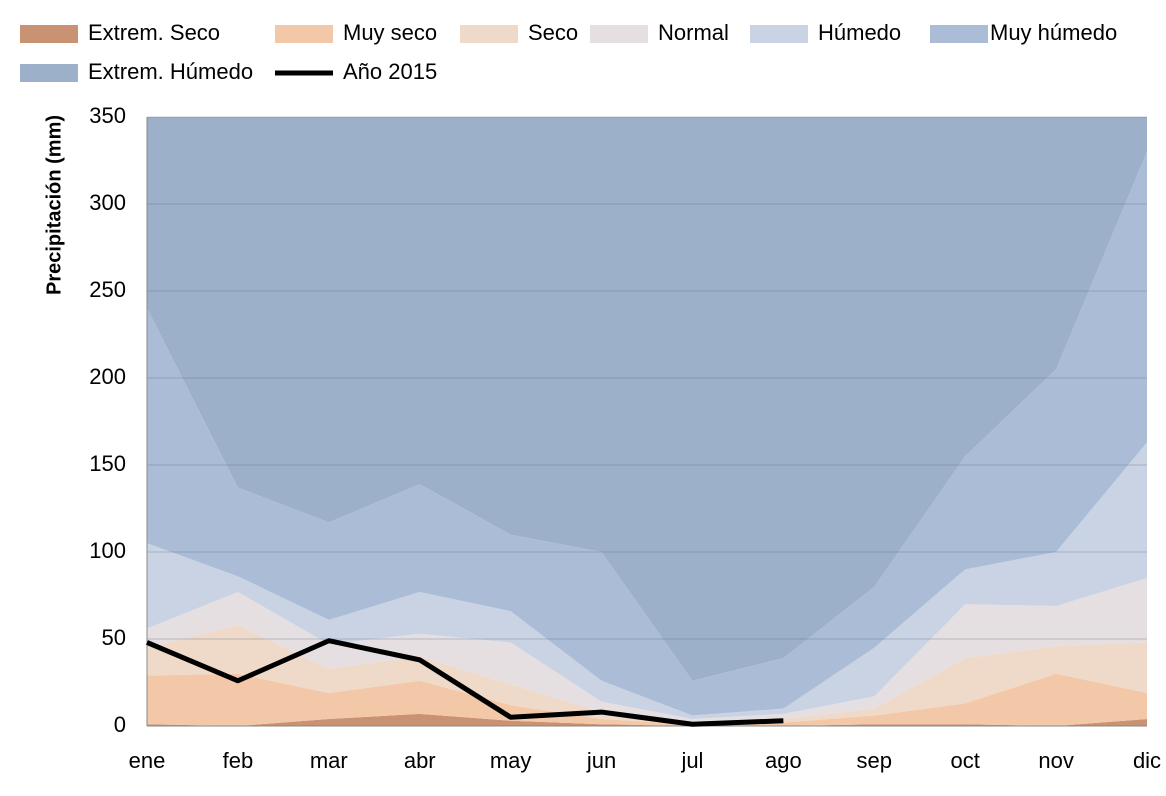 The width and height of the screenshot is (1166, 796). What do you see at coordinates (107, 463) in the screenshot?
I see `y-tick-label: 150` at bounding box center [107, 463].